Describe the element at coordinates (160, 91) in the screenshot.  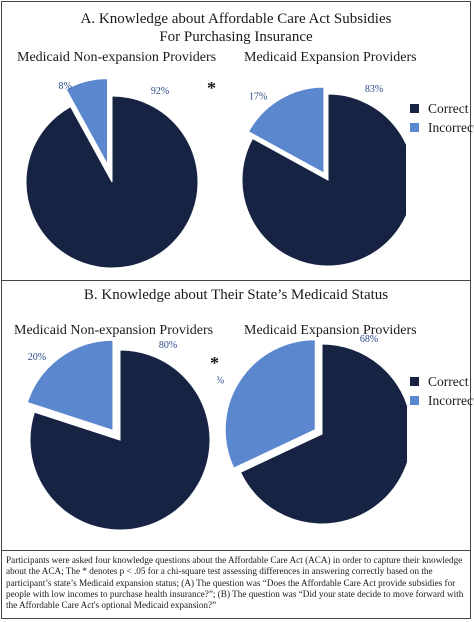
I see `label-correct: 92%` at that location.